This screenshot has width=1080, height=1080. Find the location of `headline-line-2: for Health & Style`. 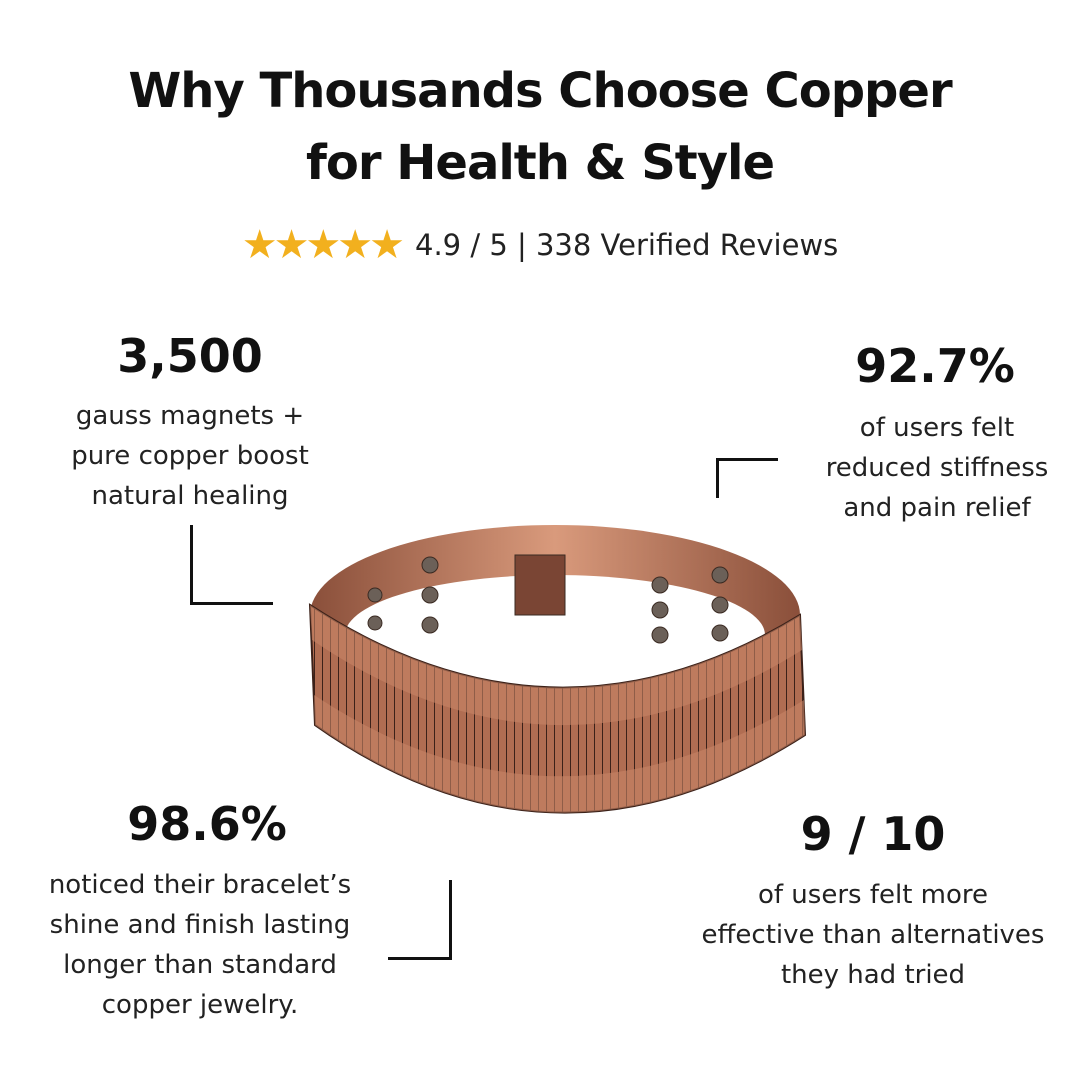

headline-line-2: for Health & Style is located at coordinates (540, 163).